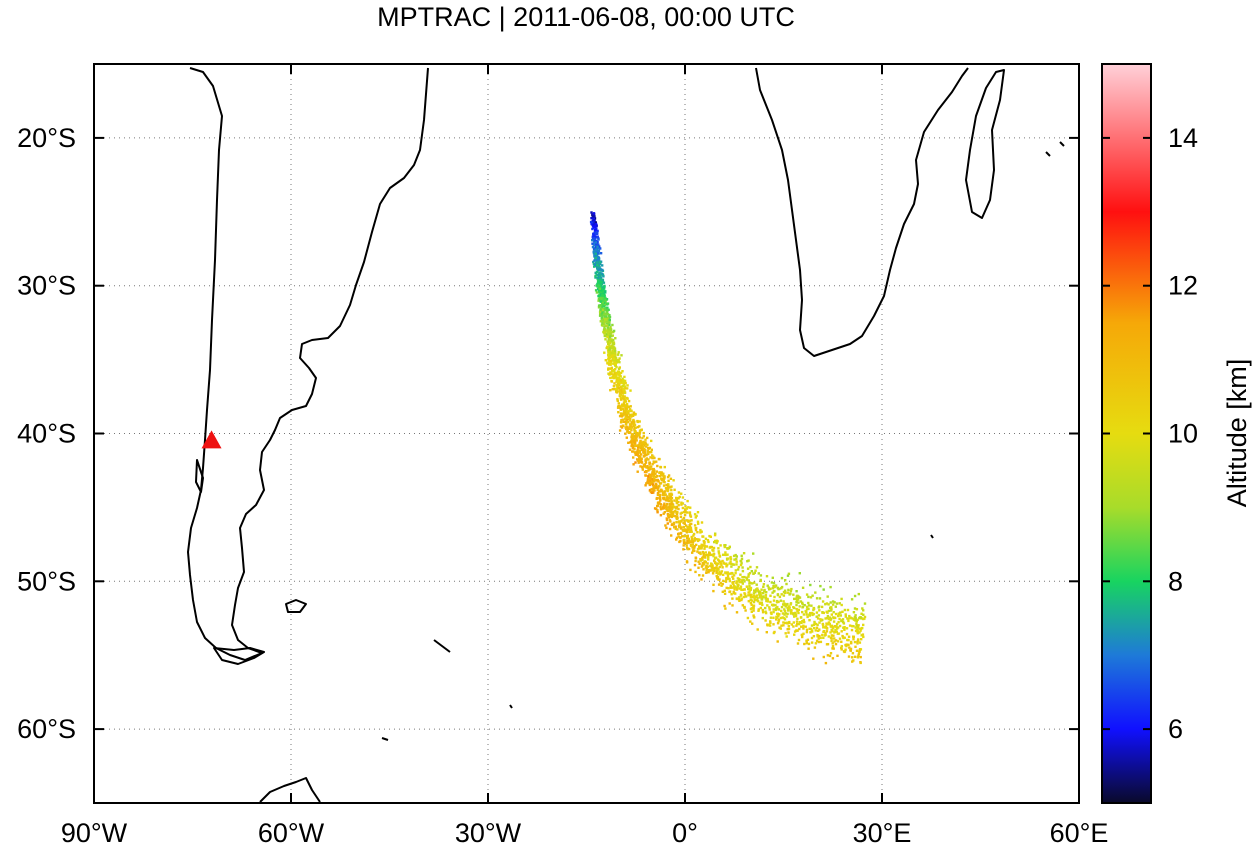  What do you see at coordinates (932, 536) in the screenshot?
I see `prince-edward-island-coastline` at bounding box center [932, 536].